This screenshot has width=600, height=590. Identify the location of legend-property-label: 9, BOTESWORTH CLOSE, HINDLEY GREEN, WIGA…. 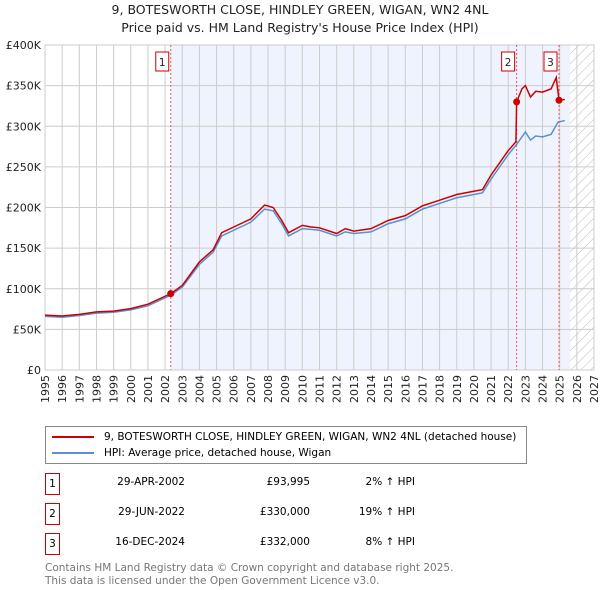
(310, 437).